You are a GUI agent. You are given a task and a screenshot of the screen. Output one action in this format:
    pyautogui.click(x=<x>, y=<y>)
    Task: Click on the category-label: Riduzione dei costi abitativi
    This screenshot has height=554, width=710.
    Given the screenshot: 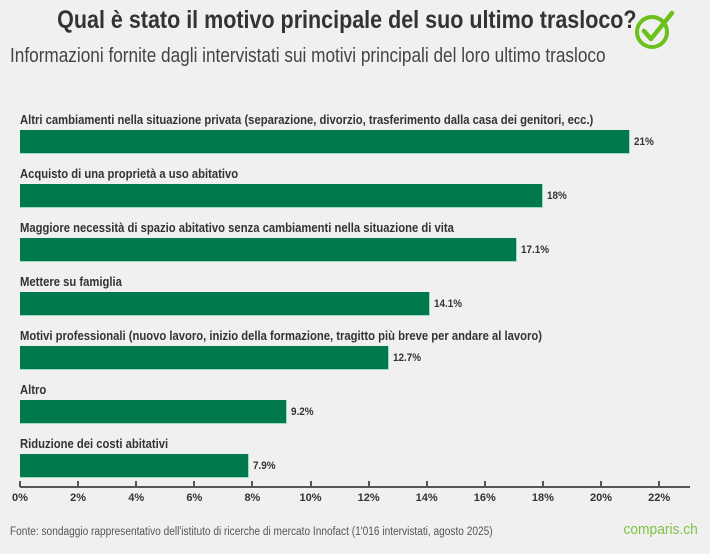 What is the action you would take?
    pyautogui.click(x=94, y=444)
    